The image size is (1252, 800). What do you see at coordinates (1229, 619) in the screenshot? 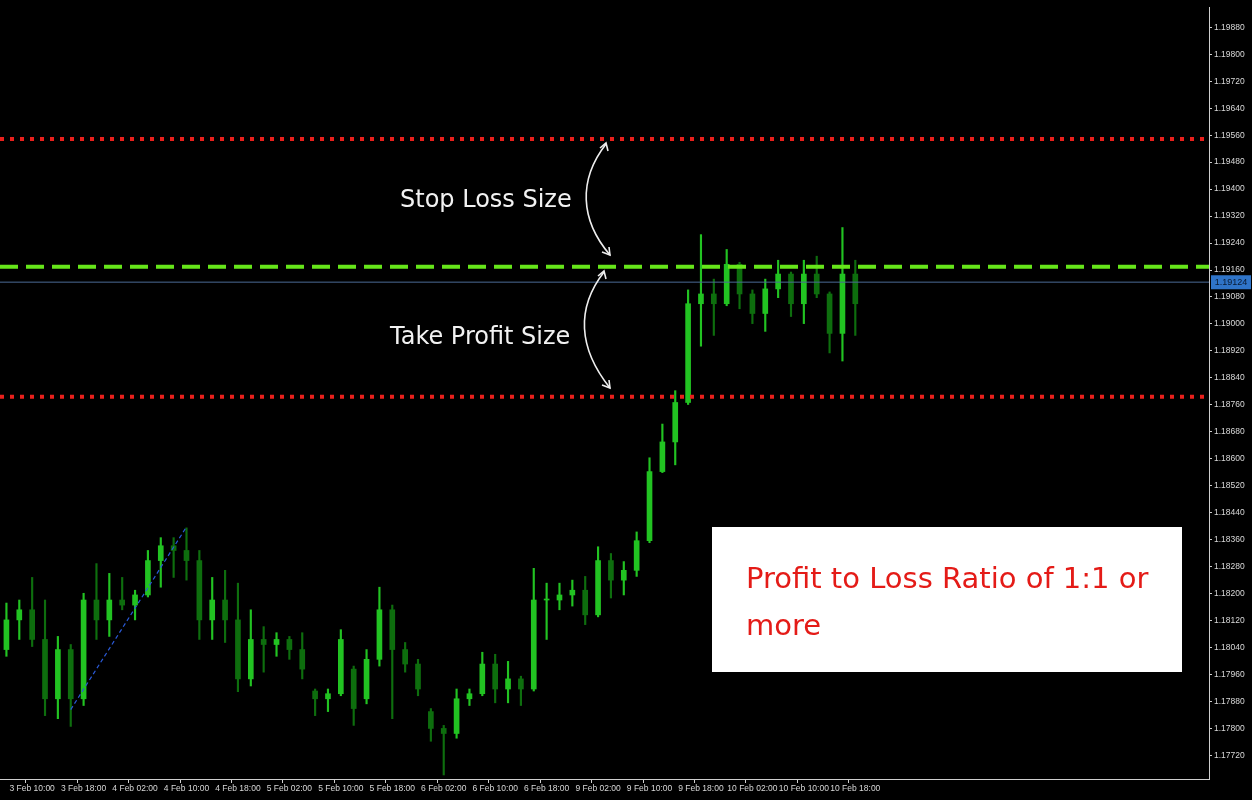
I see `y-tick-label: 1.18120` at bounding box center [1229, 619].